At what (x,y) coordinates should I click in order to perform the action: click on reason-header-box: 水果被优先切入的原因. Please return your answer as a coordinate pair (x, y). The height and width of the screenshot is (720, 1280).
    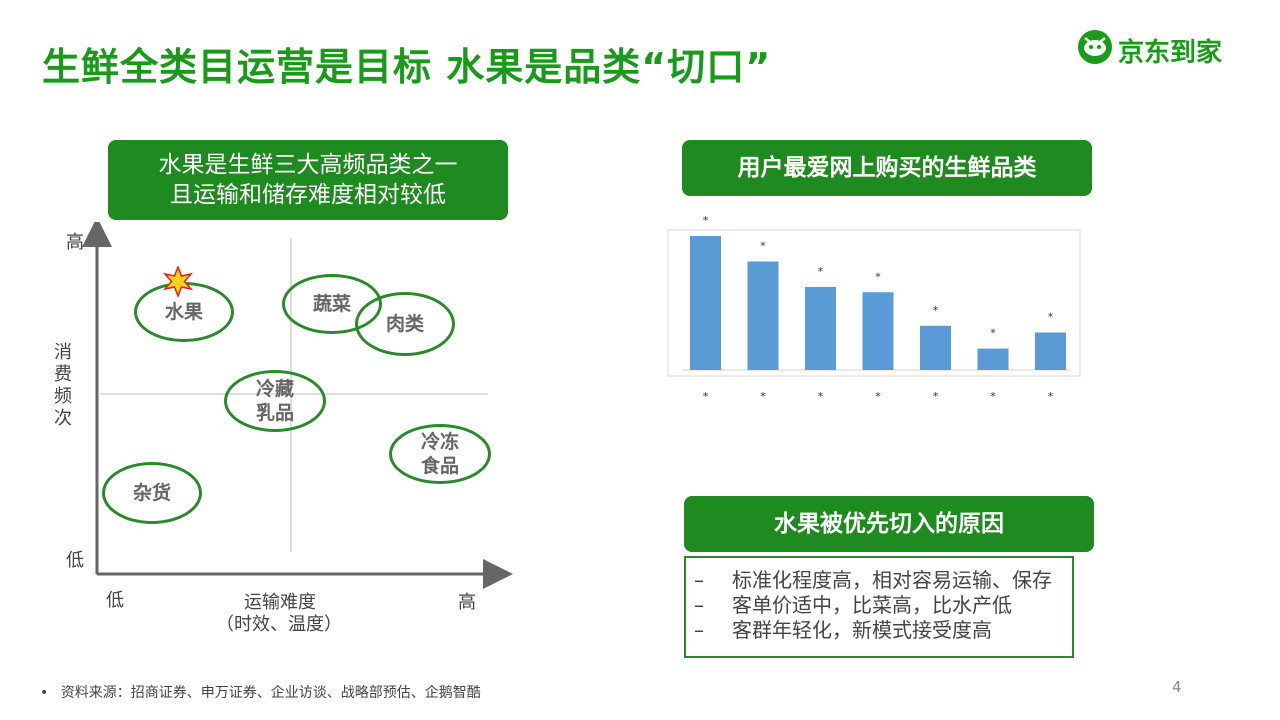
    Looking at the image, I should click on (889, 524).